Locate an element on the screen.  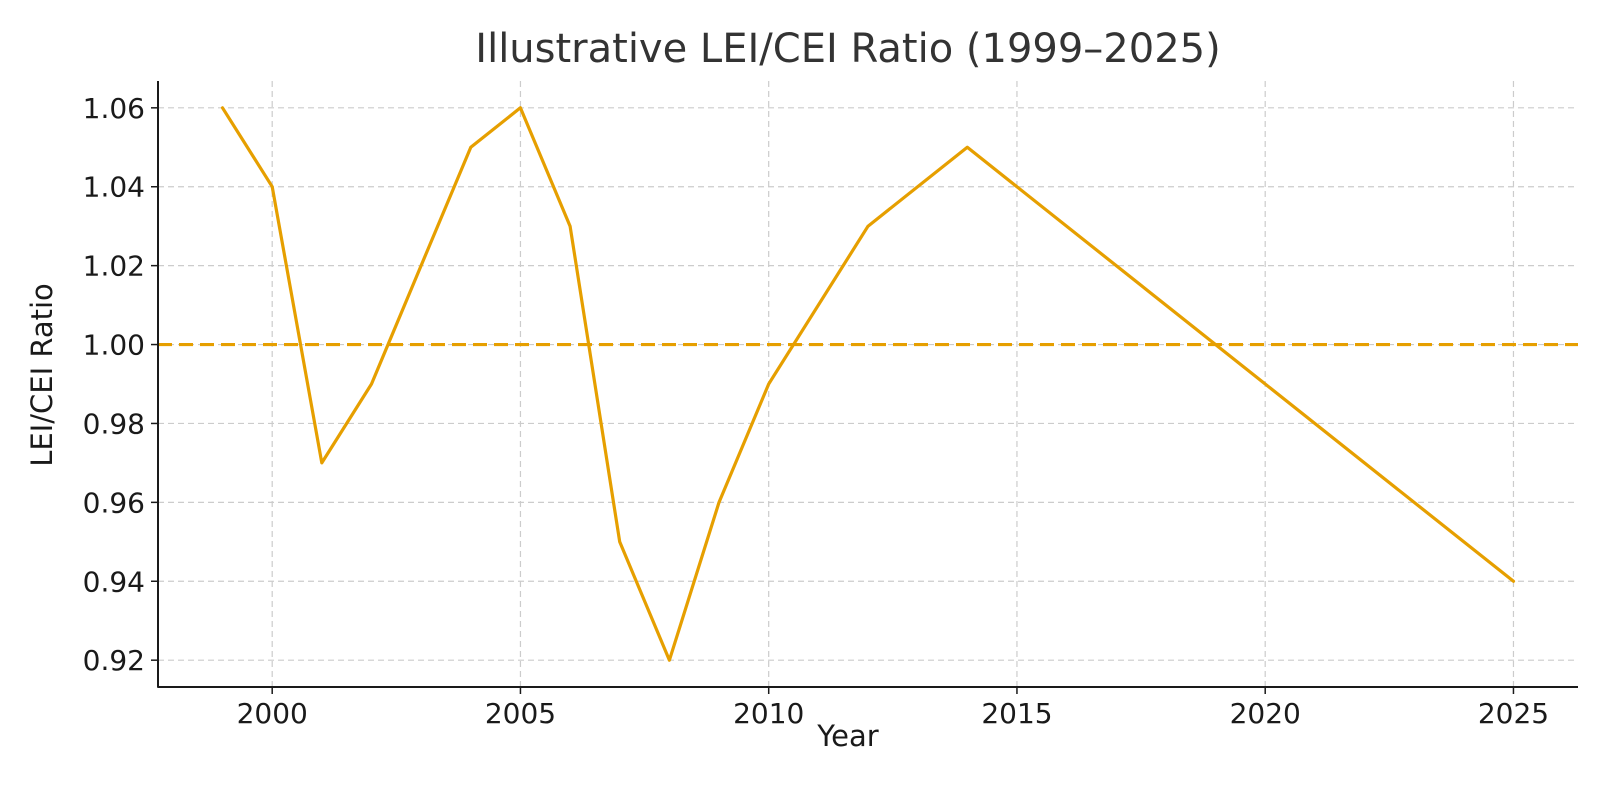
x-tick-label: 2000 is located at coordinates (272, 713).